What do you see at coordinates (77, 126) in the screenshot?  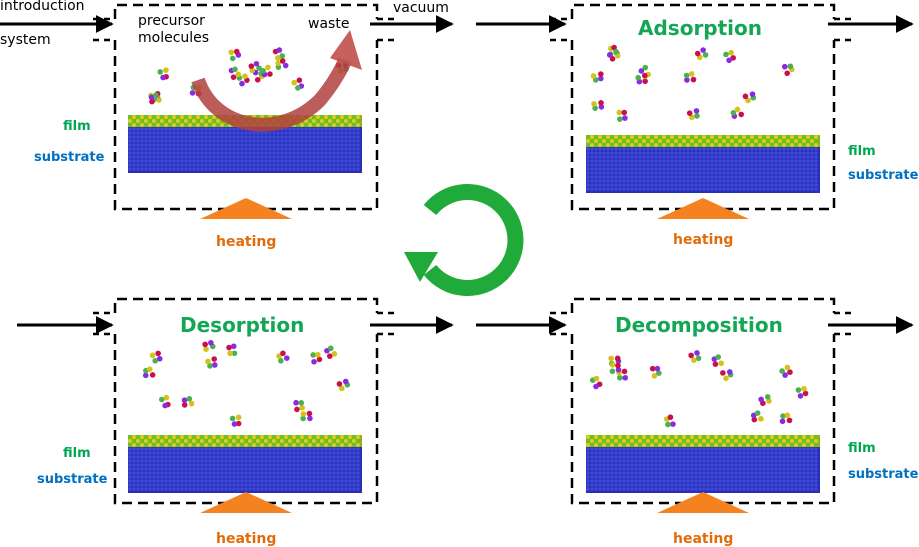 I see `film-label-1: film` at bounding box center [77, 126].